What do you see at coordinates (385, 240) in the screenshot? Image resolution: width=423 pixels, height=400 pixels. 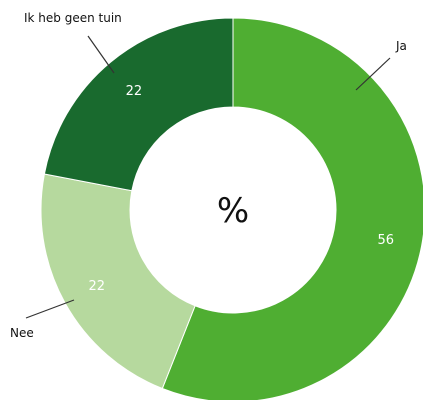 I see `slice-value-label: 56` at bounding box center [385, 240].